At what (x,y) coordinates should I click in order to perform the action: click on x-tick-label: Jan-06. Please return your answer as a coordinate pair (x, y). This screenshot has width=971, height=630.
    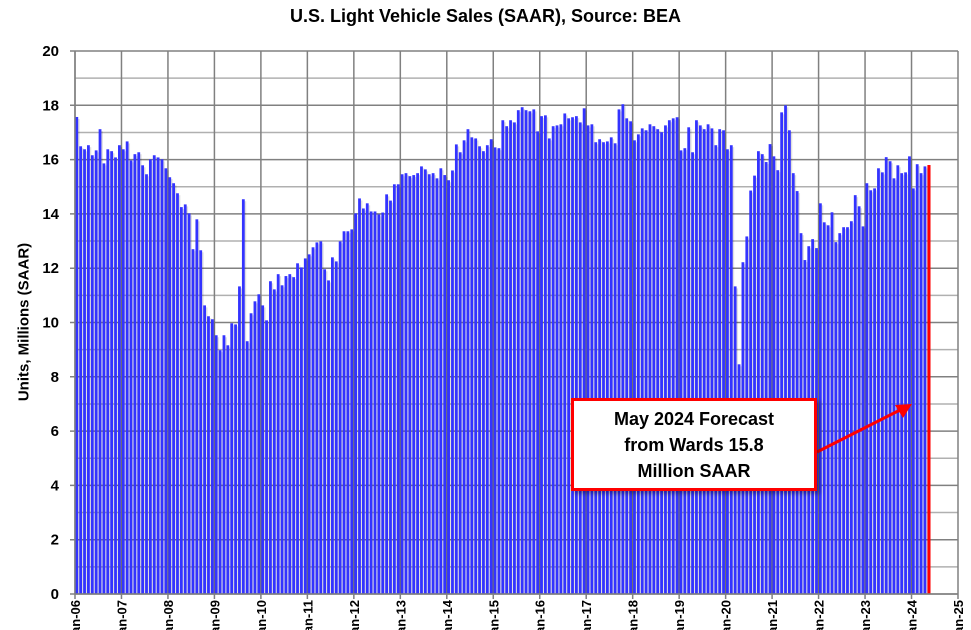
    Looking at the image, I should click on (75, 615).